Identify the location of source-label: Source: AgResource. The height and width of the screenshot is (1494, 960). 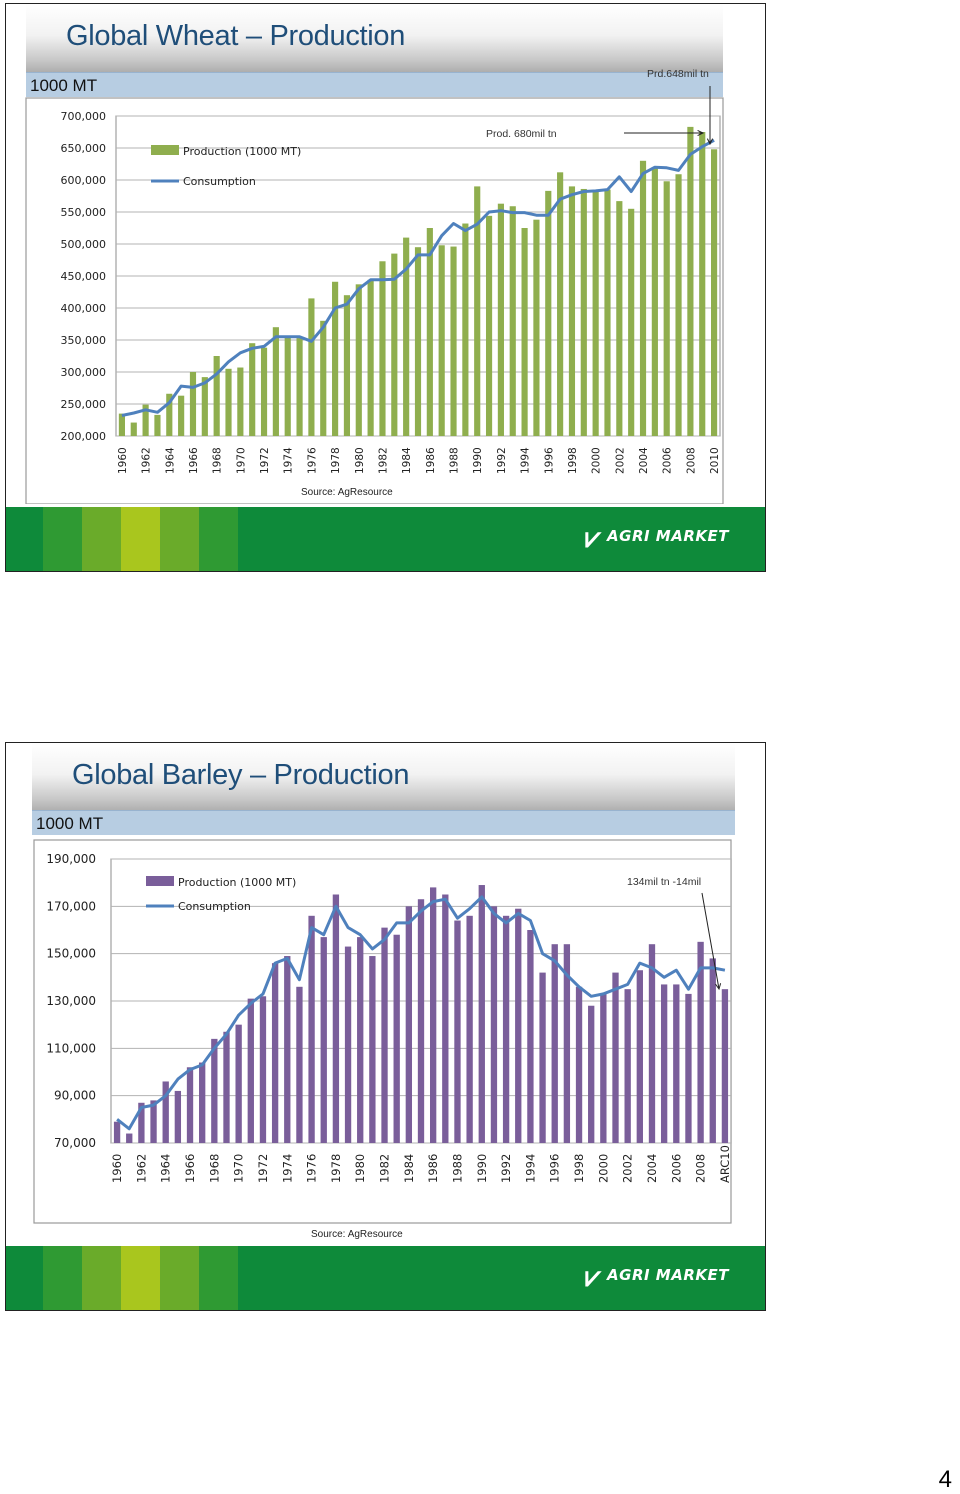
(357, 1234).